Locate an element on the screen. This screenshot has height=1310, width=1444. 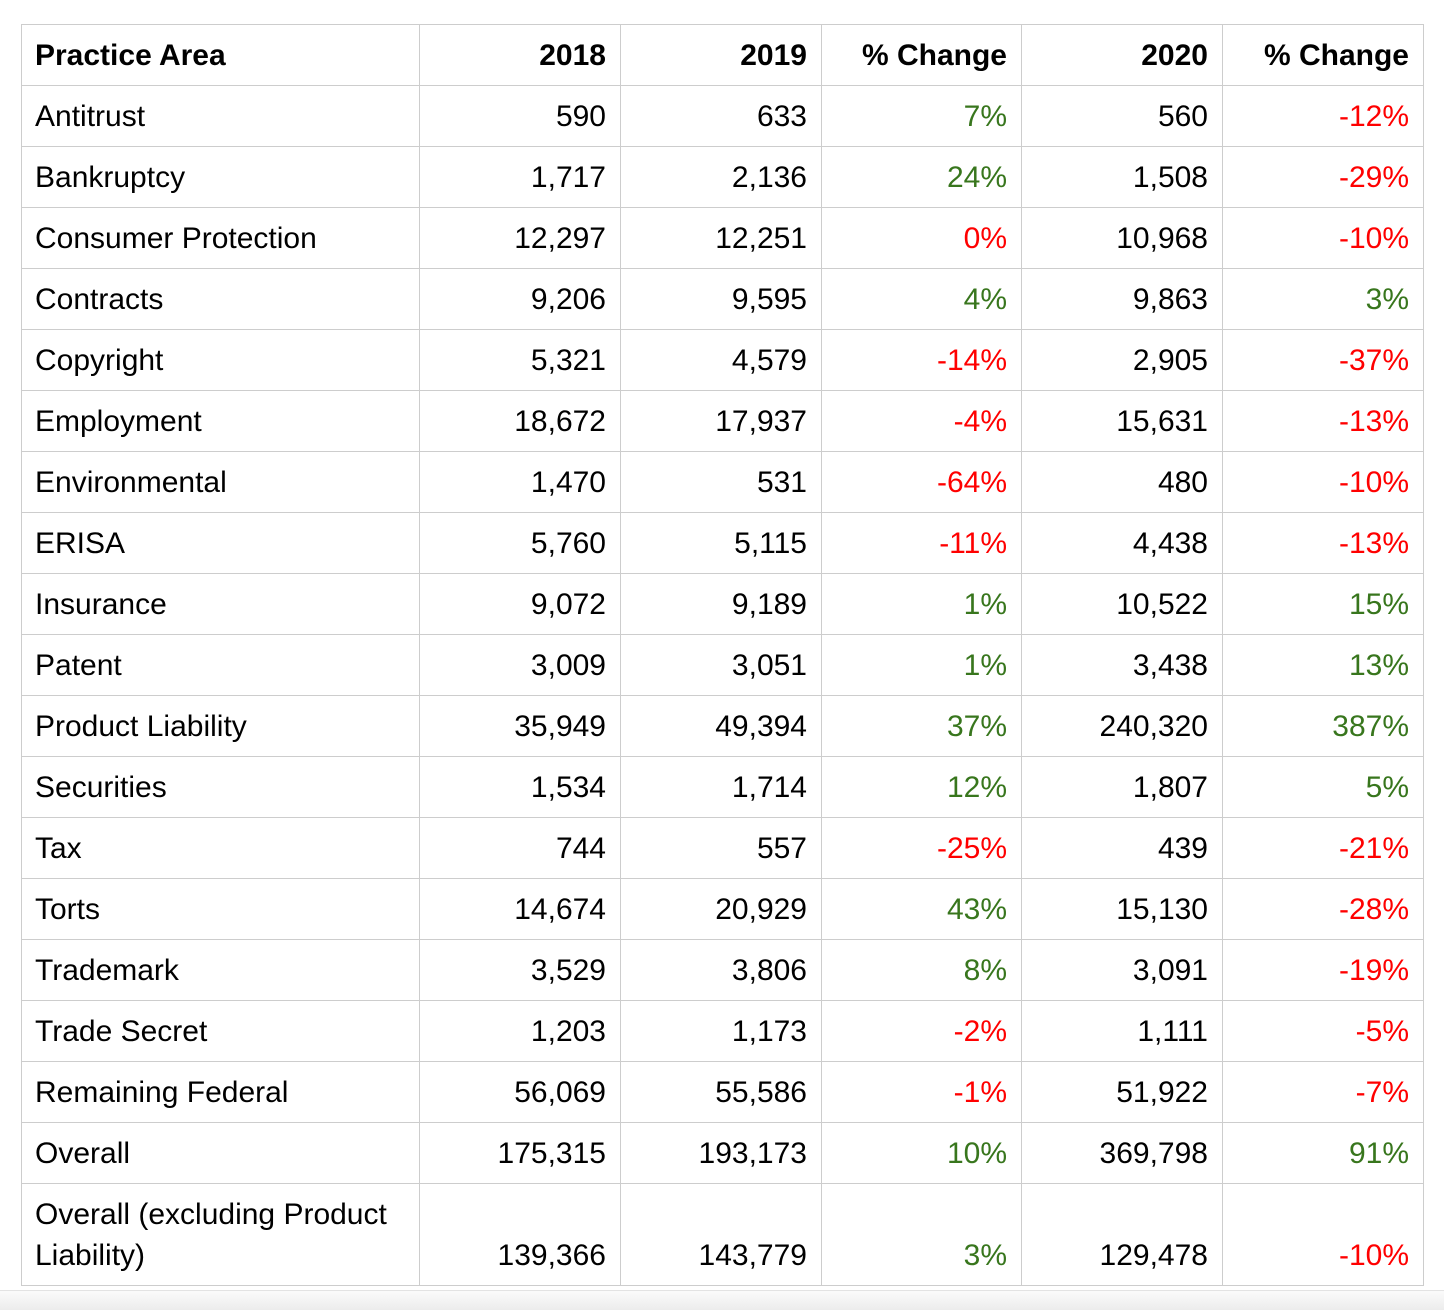
cell-2019-value: 4,579 is located at coordinates (721, 360).